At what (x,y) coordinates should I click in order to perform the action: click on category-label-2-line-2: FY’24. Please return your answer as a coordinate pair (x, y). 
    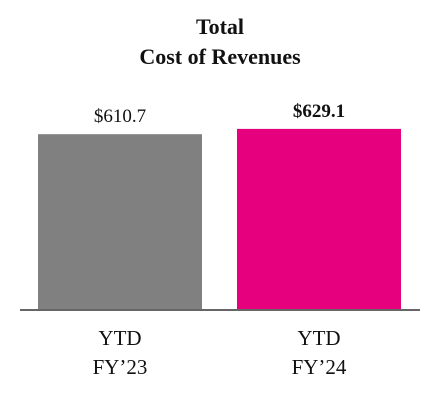
    Looking at the image, I should click on (319, 367).